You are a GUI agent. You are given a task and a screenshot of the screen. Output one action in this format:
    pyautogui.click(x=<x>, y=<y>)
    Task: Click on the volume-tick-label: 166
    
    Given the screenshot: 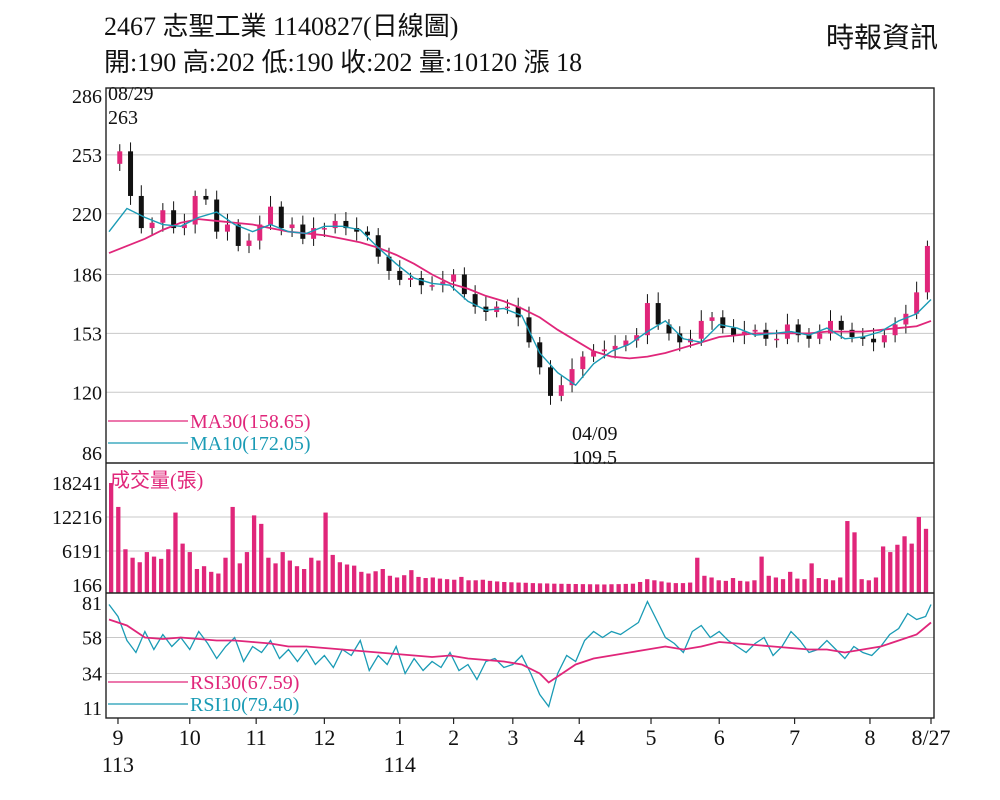 What is the action you would take?
    pyautogui.click(x=87, y=586)
    